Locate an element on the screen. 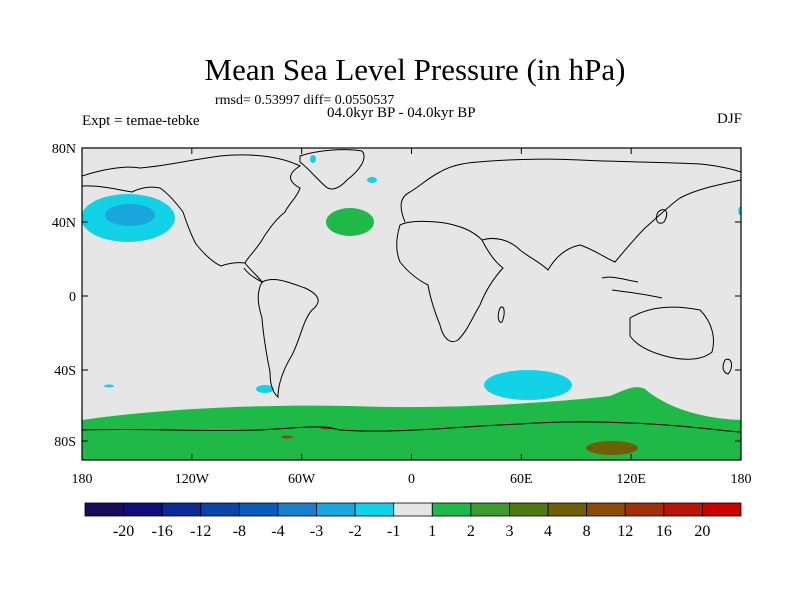  lat-tick-label: 40S is located at coordinates (65, 371).